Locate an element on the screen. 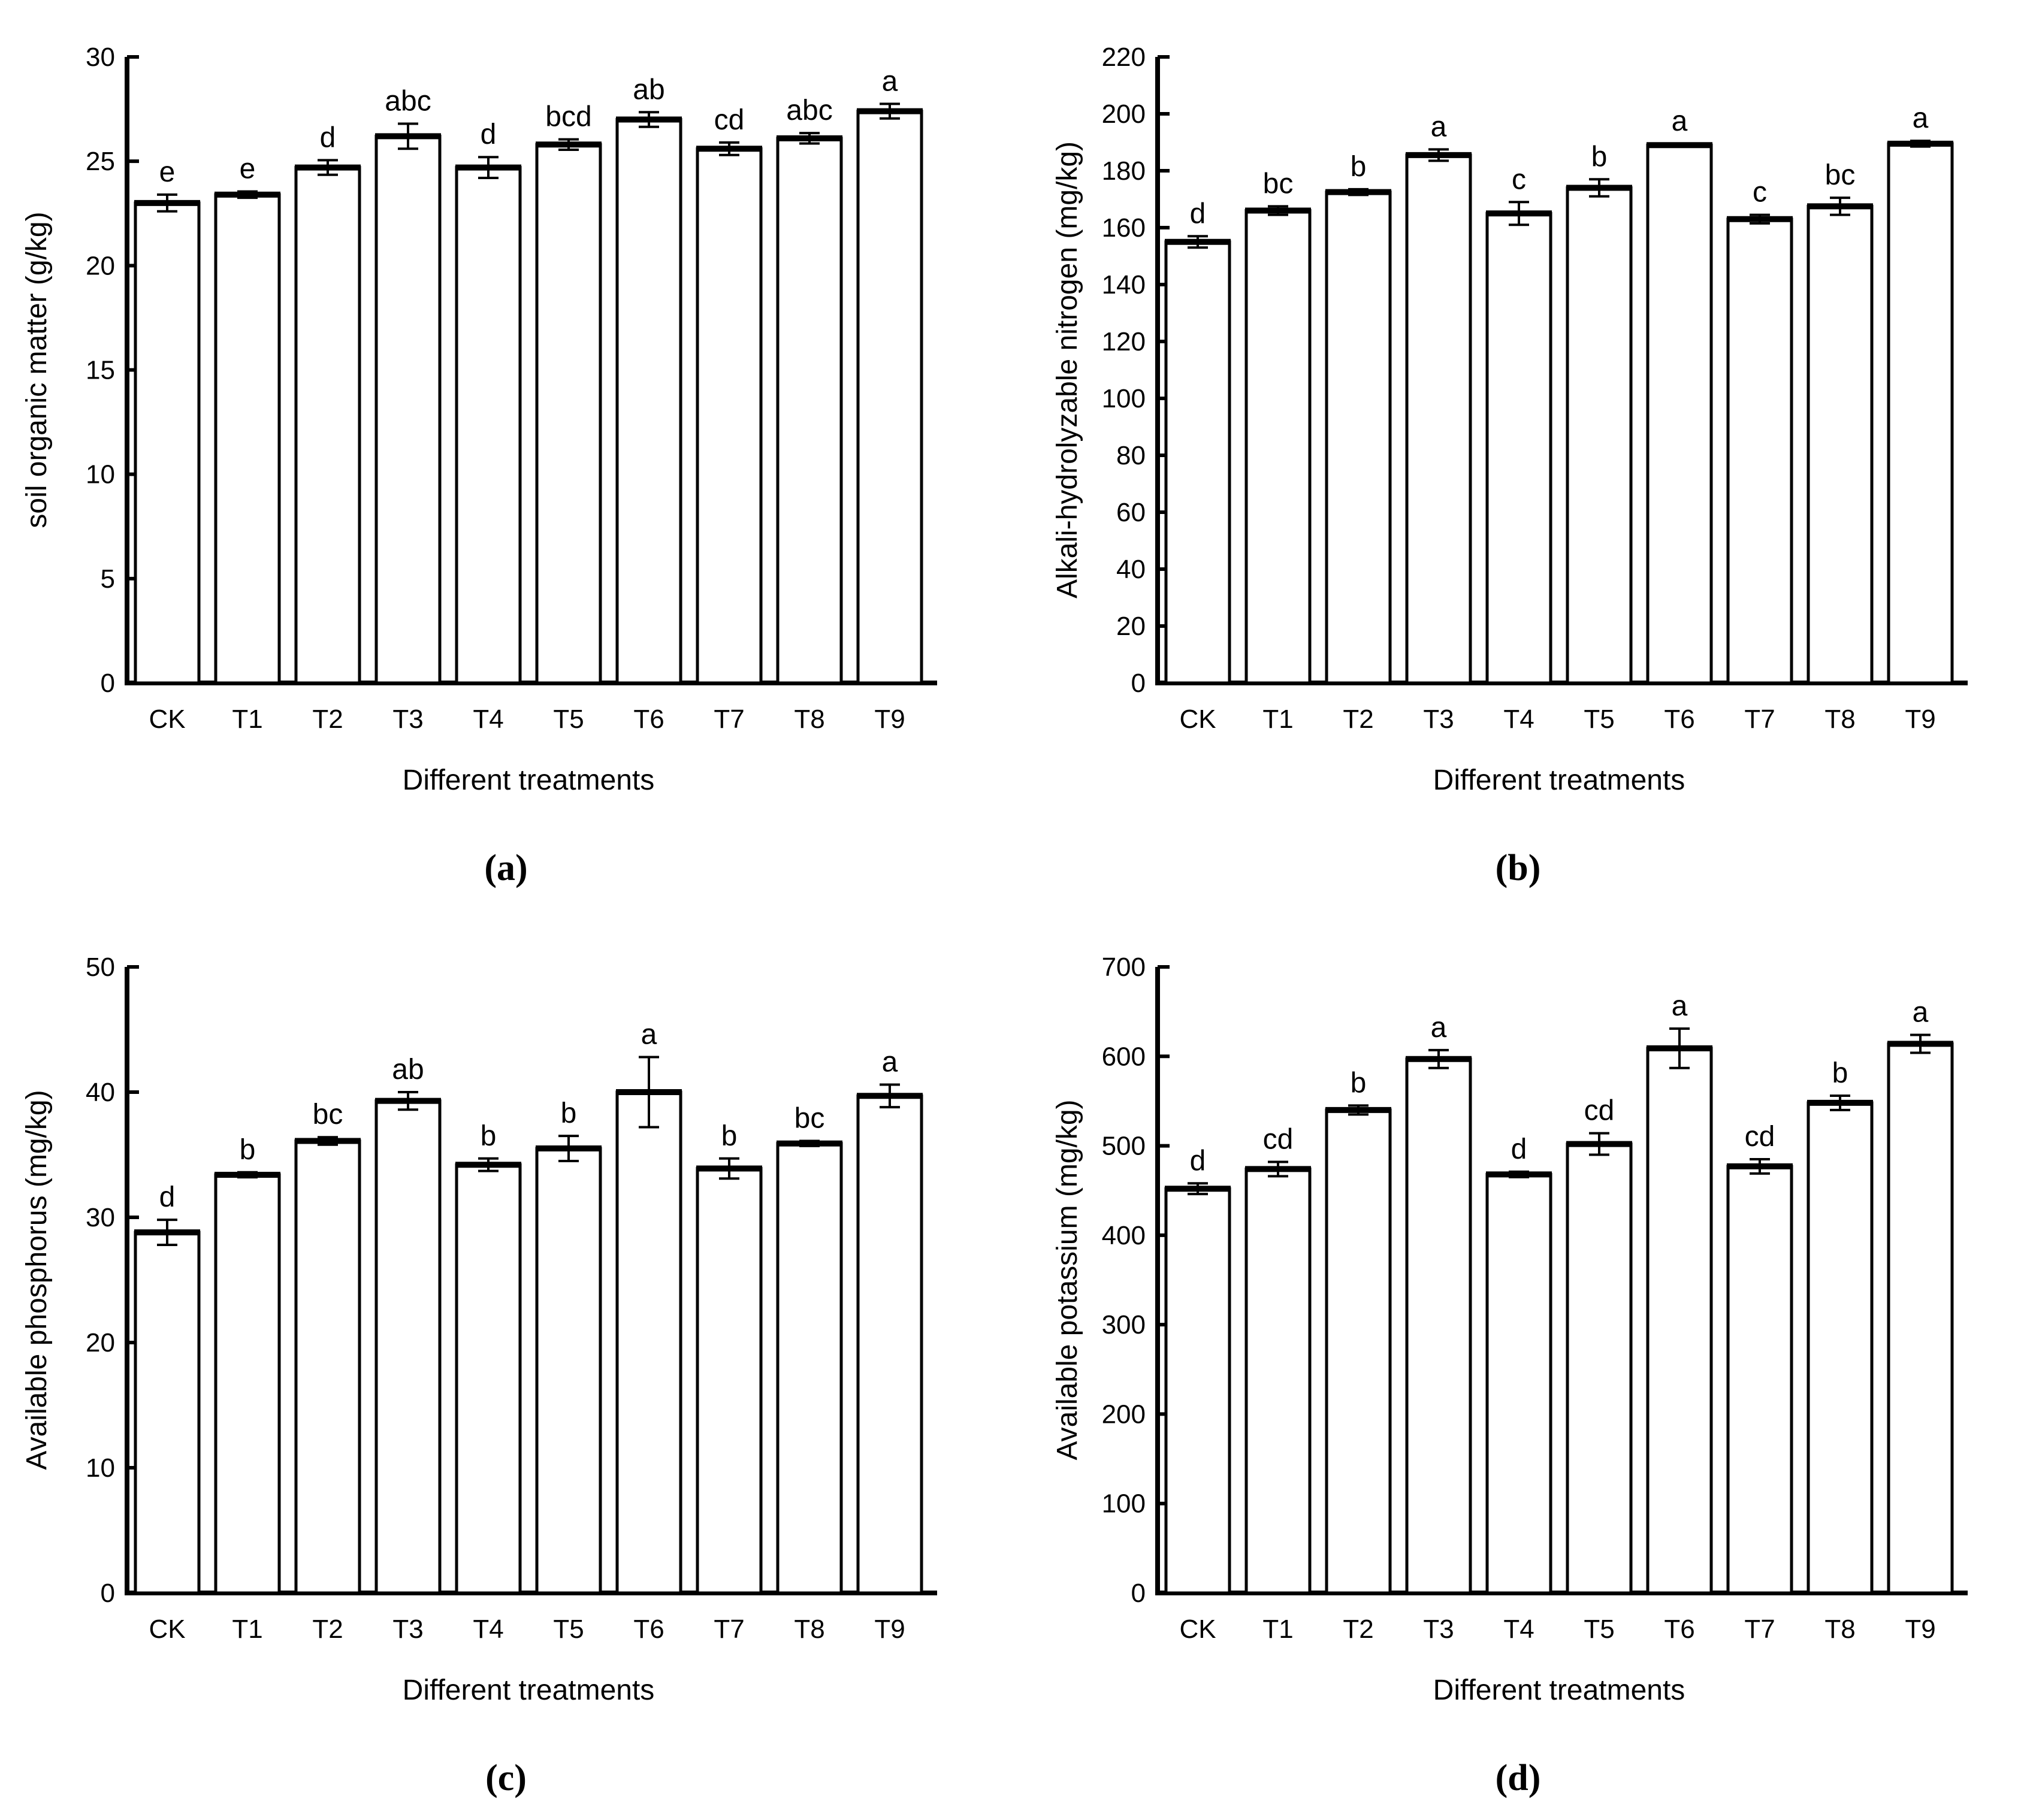 The width and height of the screenshot is (2024, 1820). y-tick-label: 700 is located at coordinates (1124, 967).